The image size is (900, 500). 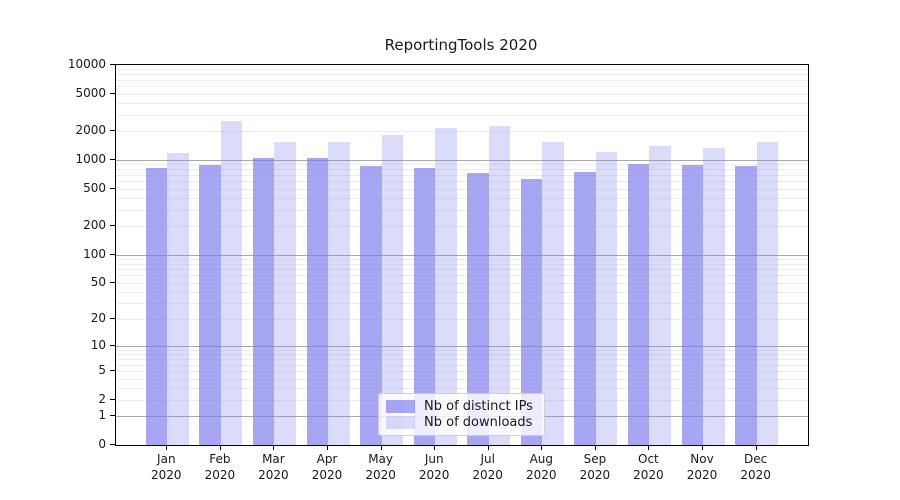 I want to click on y-tick-2000, so click(x=112, y=131).